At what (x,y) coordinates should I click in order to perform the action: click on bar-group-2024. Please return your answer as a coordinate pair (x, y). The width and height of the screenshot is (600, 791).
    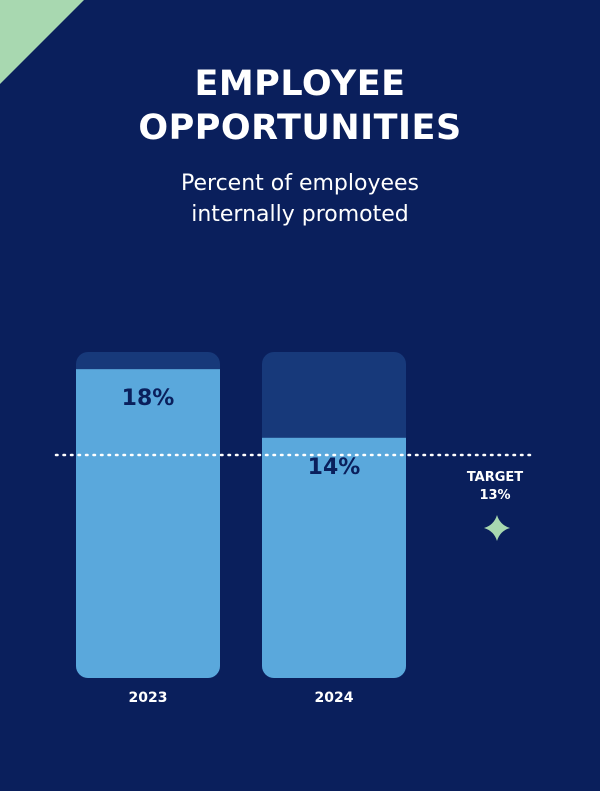
    Looking at the image, I should click on (334, 515).